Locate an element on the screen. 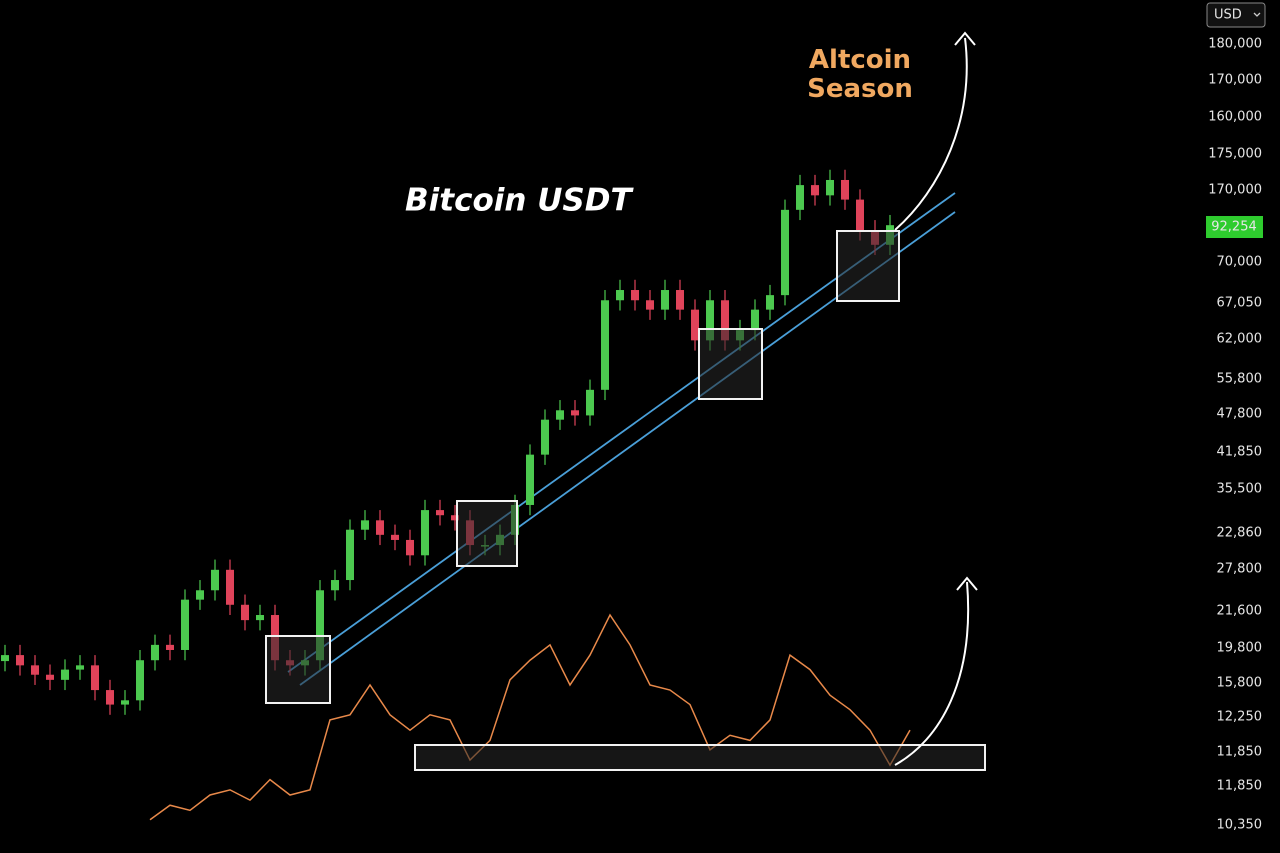 This screenshot has width=1280, height=853. y-axis-label: 35,500 is located at coordinates (1240, 489).